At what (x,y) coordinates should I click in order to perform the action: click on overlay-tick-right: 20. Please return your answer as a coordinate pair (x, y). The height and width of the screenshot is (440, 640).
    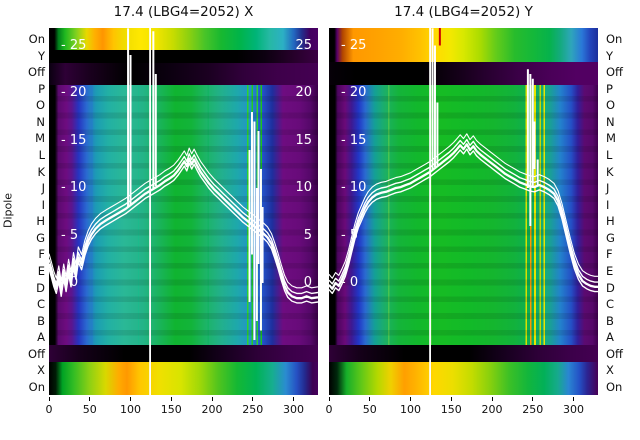
    Looking at the image, I should click on (303, 92).